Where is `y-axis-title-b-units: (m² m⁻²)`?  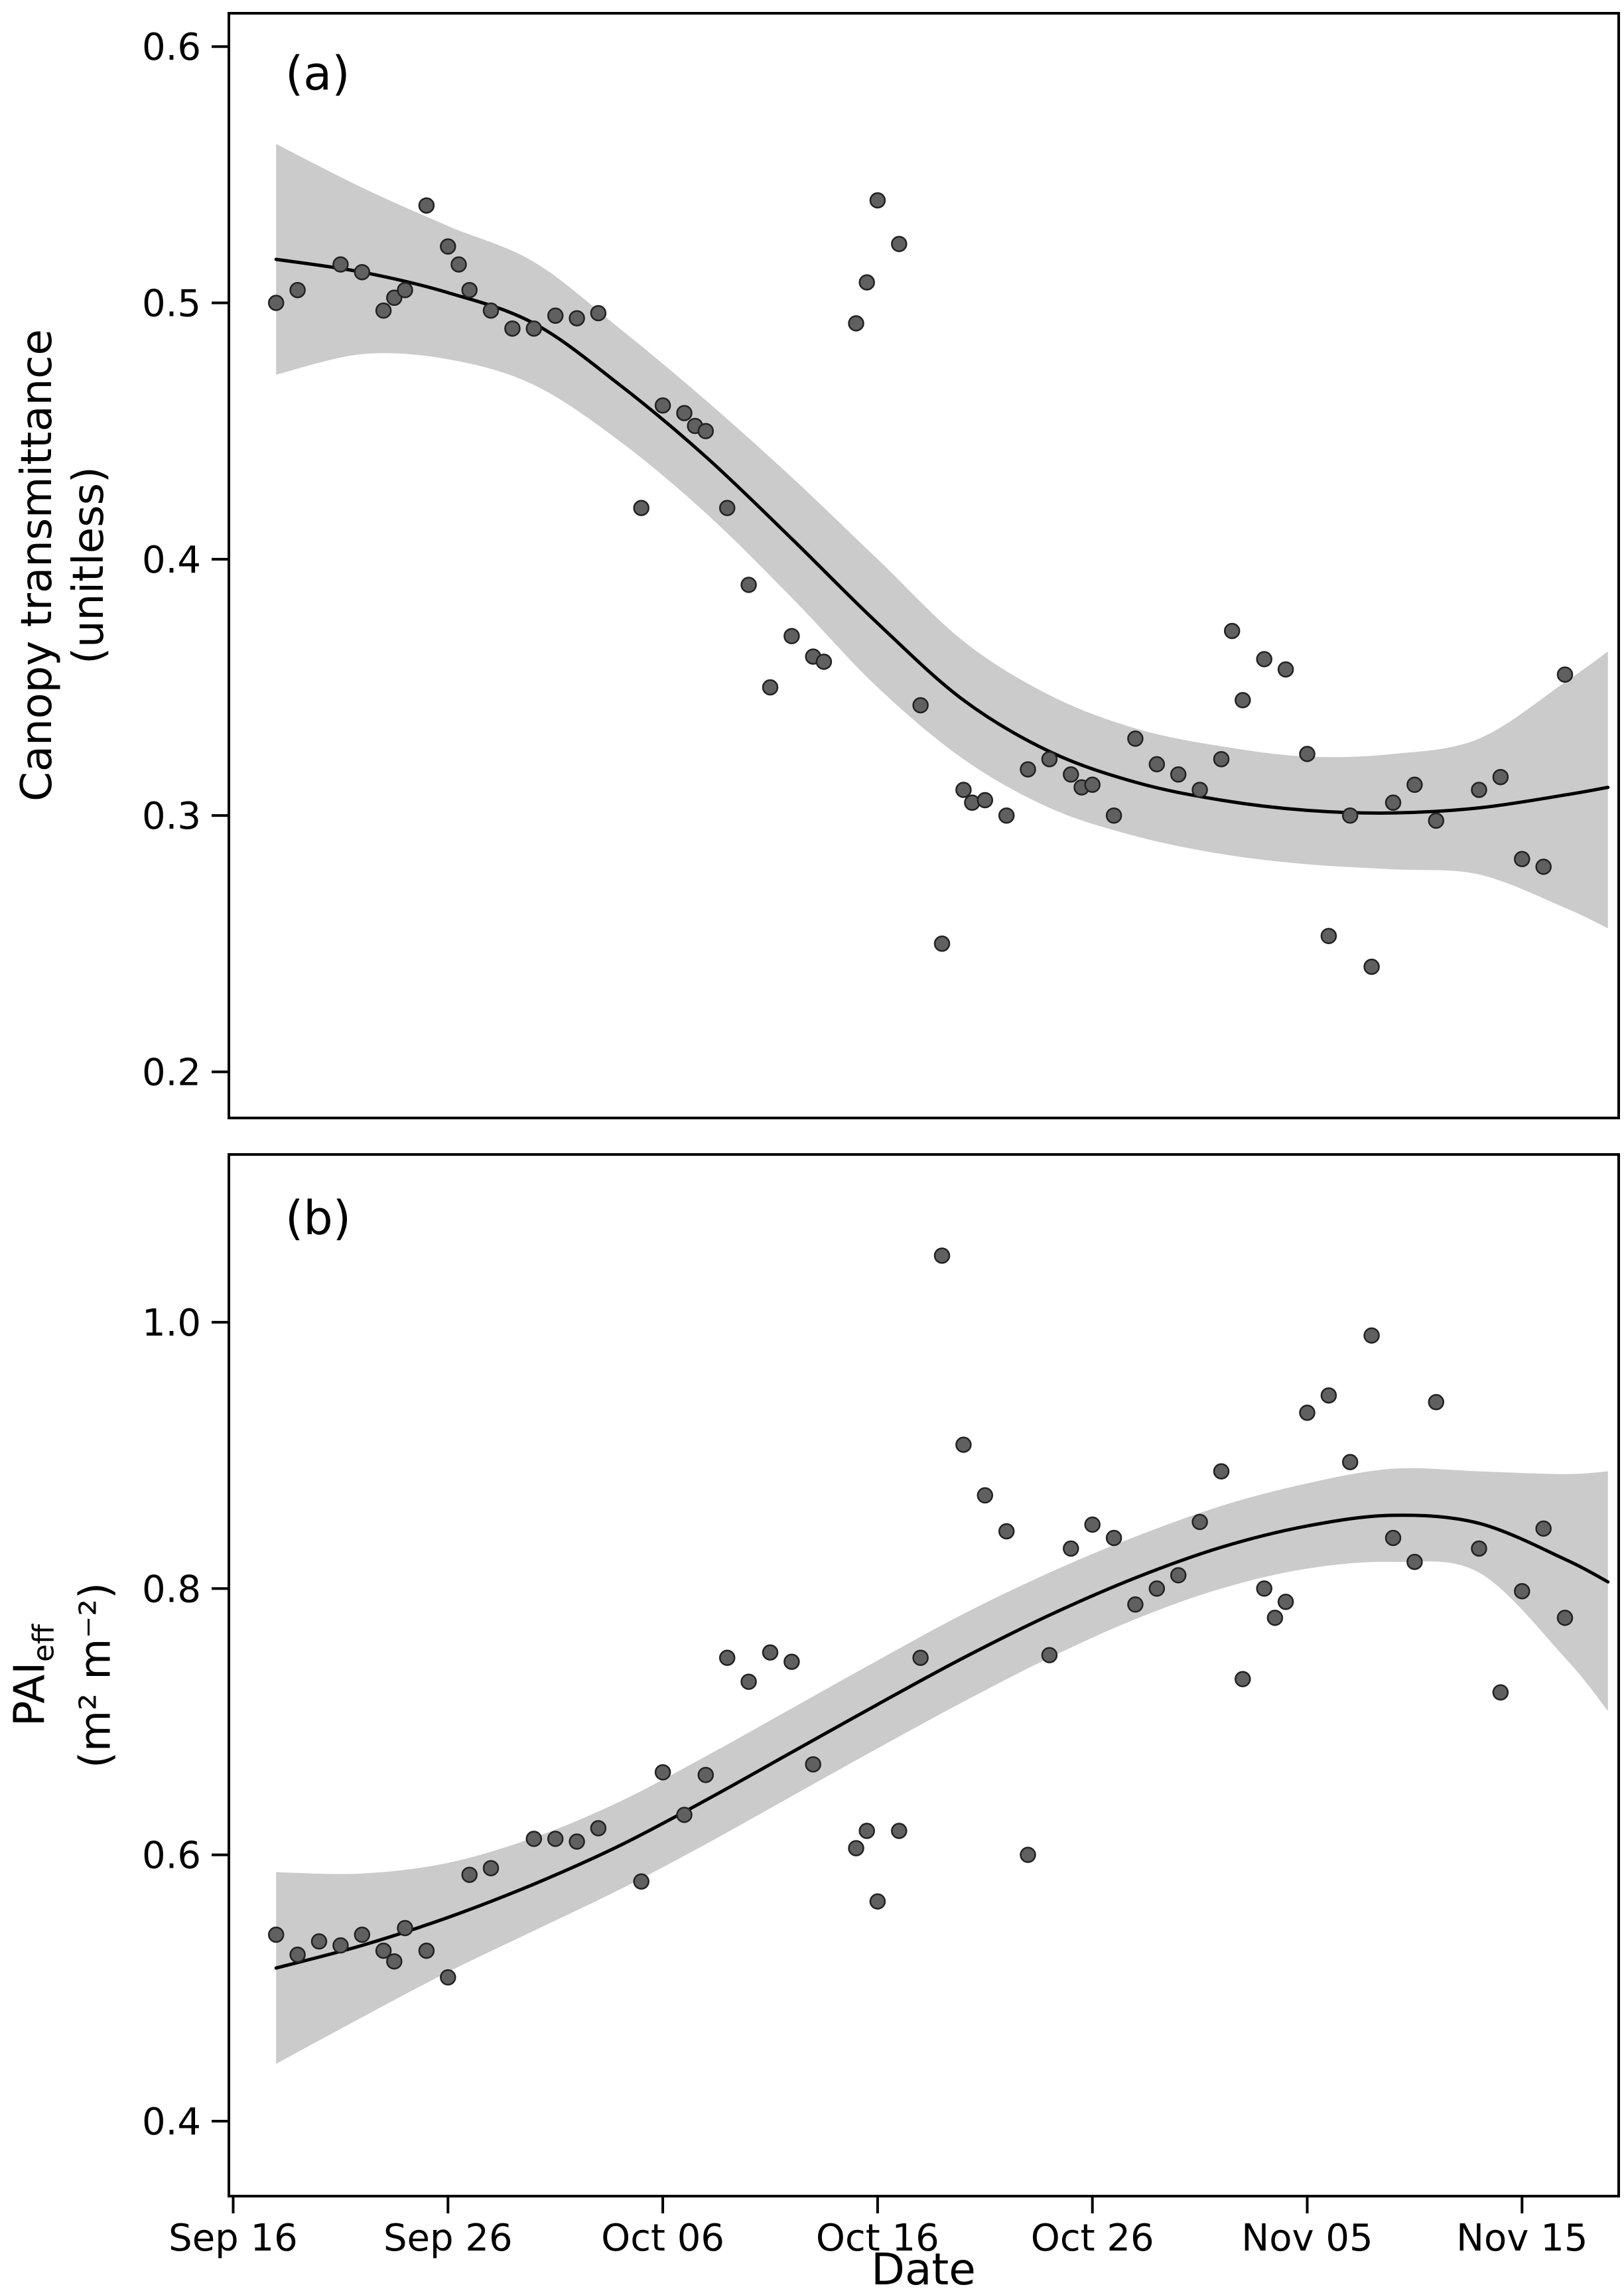 y-axis-title-b-units: (m² m⁻²) is located at coordinates (96, 1675).